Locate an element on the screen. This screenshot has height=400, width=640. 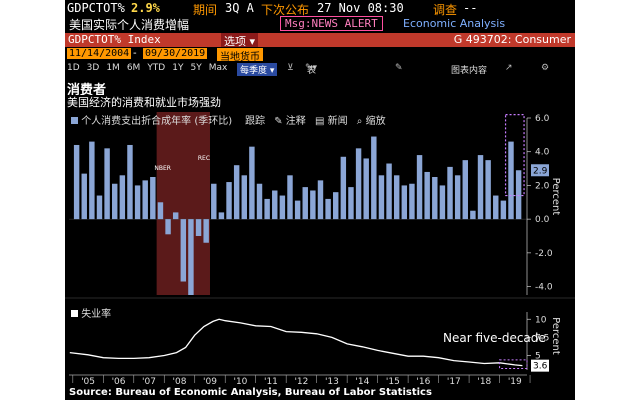
share-icon: ↗ is located at coordinates (509, 68).